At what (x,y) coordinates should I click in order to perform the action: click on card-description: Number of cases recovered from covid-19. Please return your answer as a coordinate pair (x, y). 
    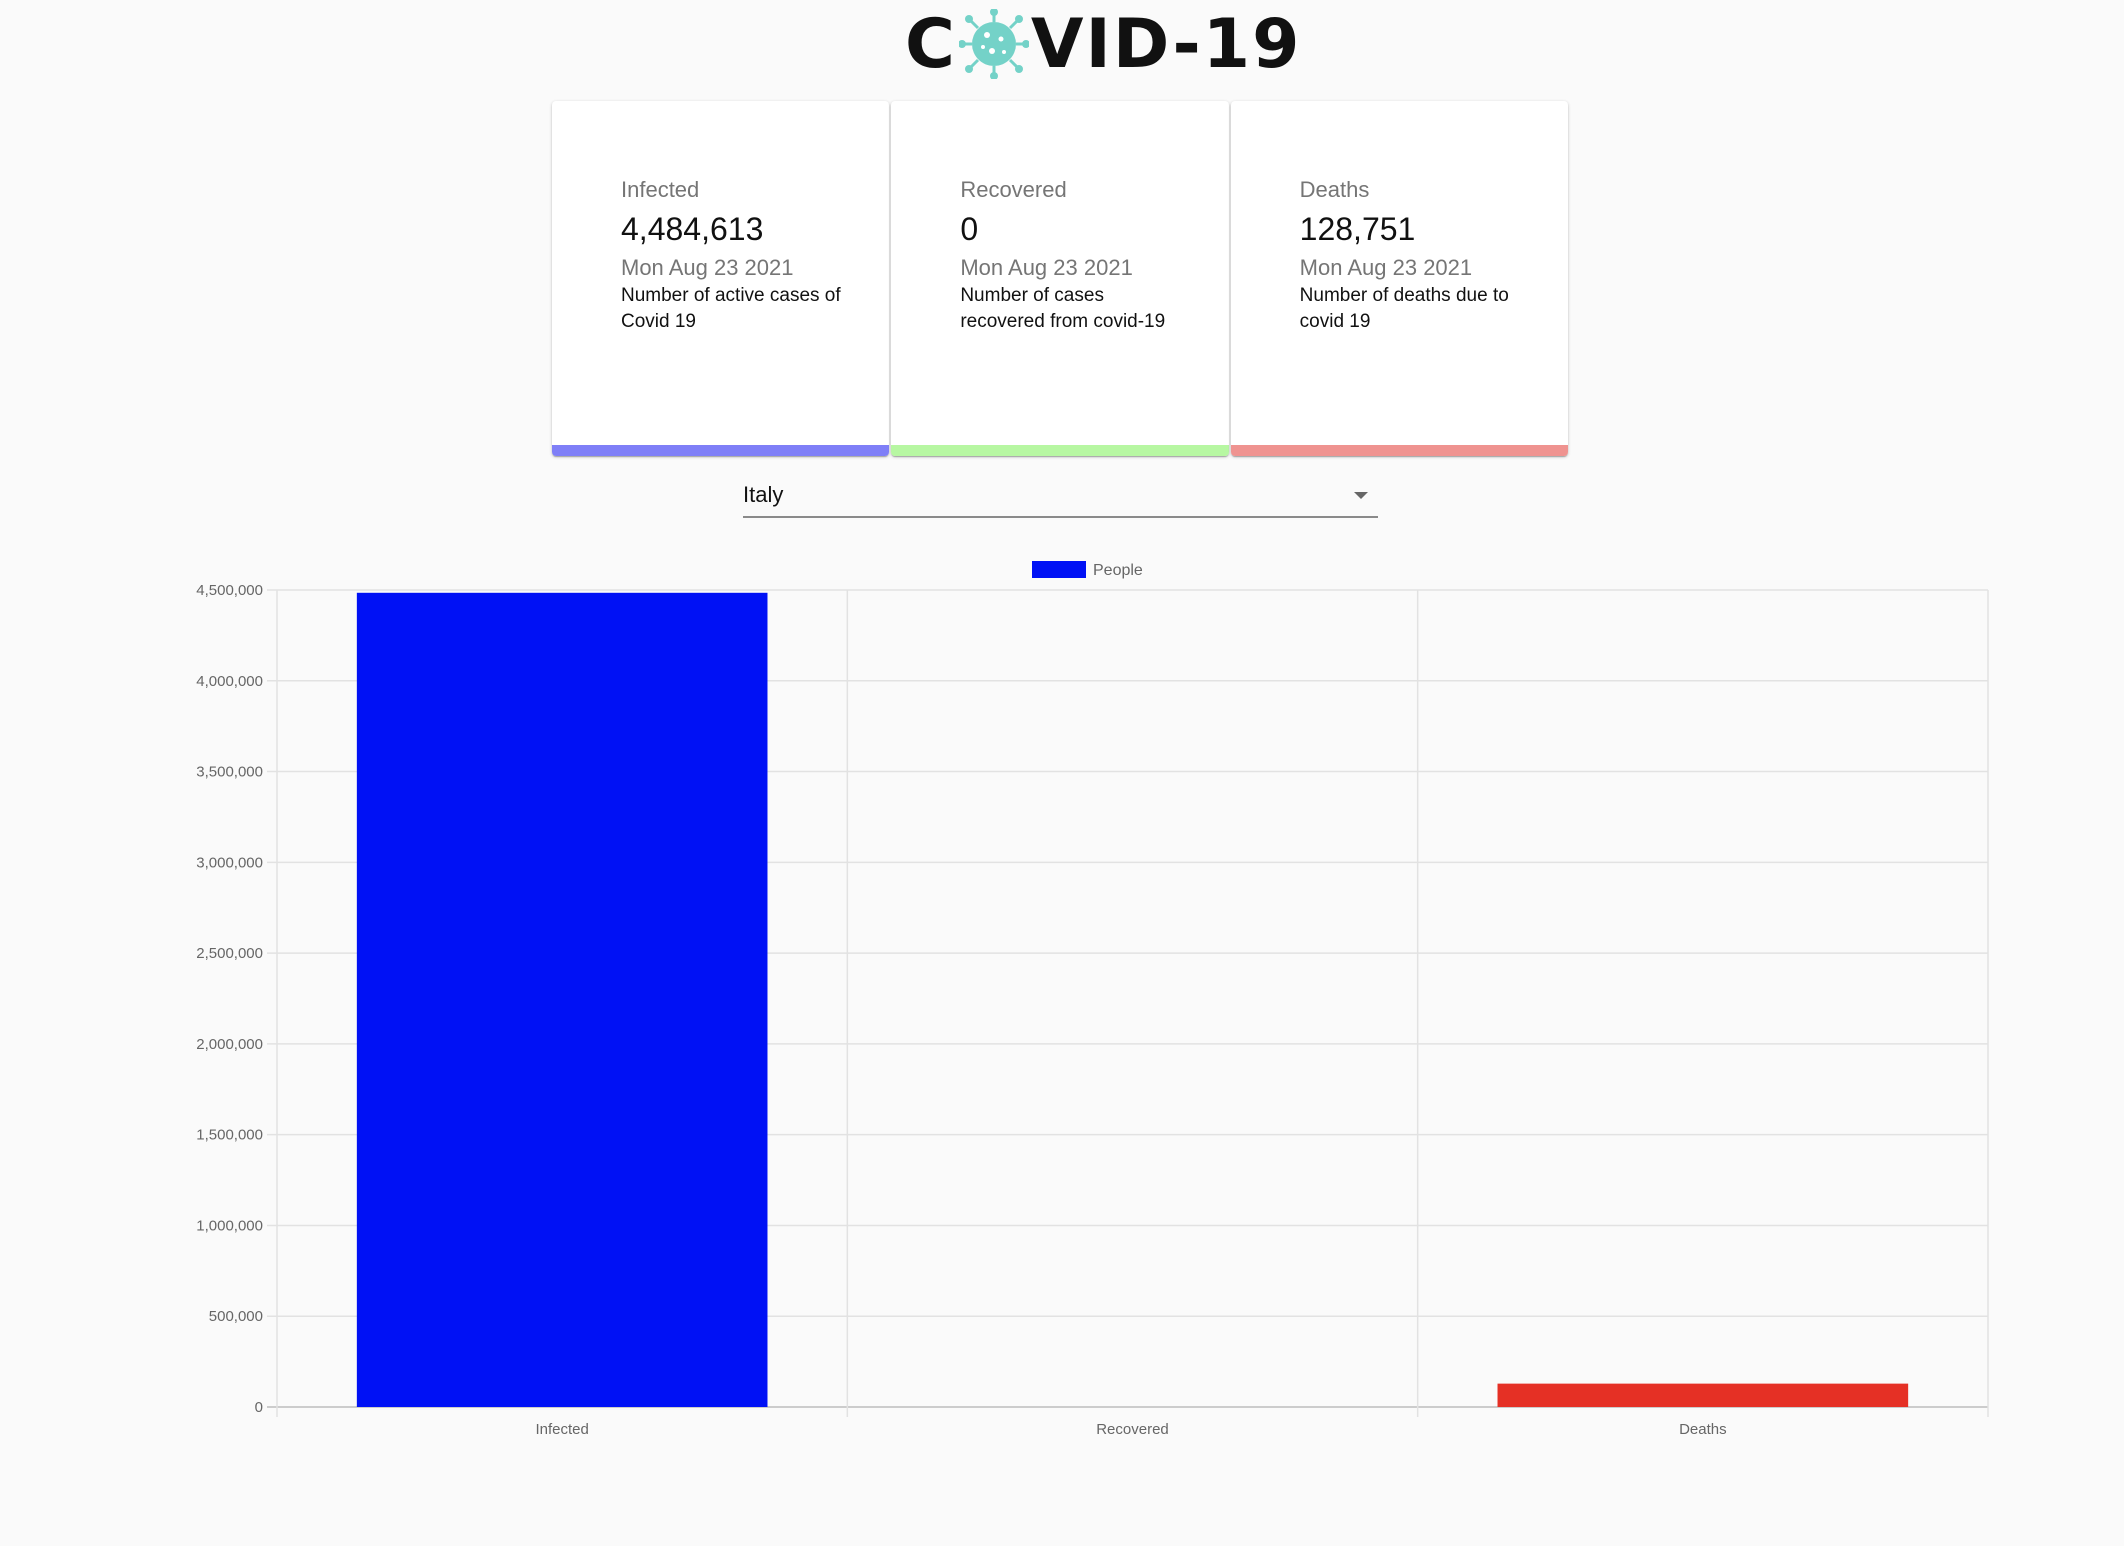
    Looking at the image, I should click on (1063, 308).